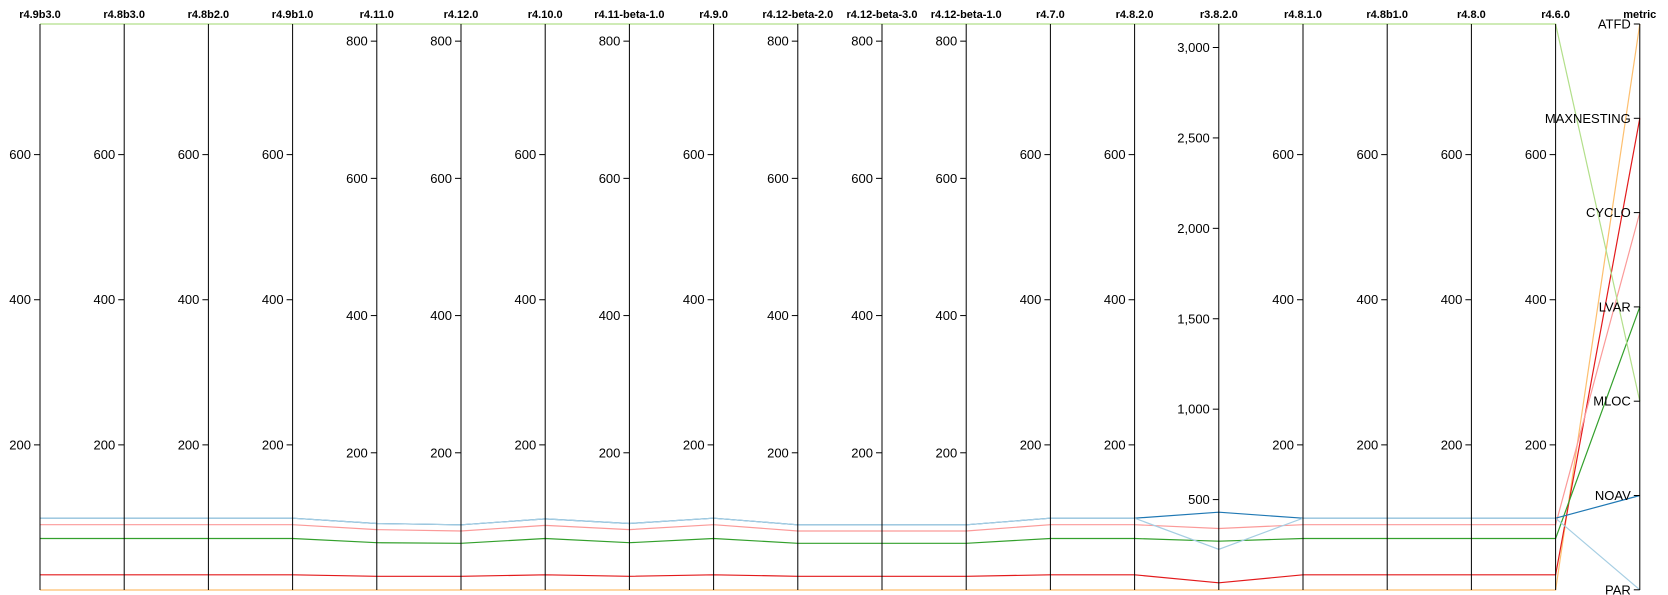 This screenshot has width=1668, height=595. Describe the element at coordinates (545, 15) in the screenshot. I see `axis-title: r4.10.0` at that location.